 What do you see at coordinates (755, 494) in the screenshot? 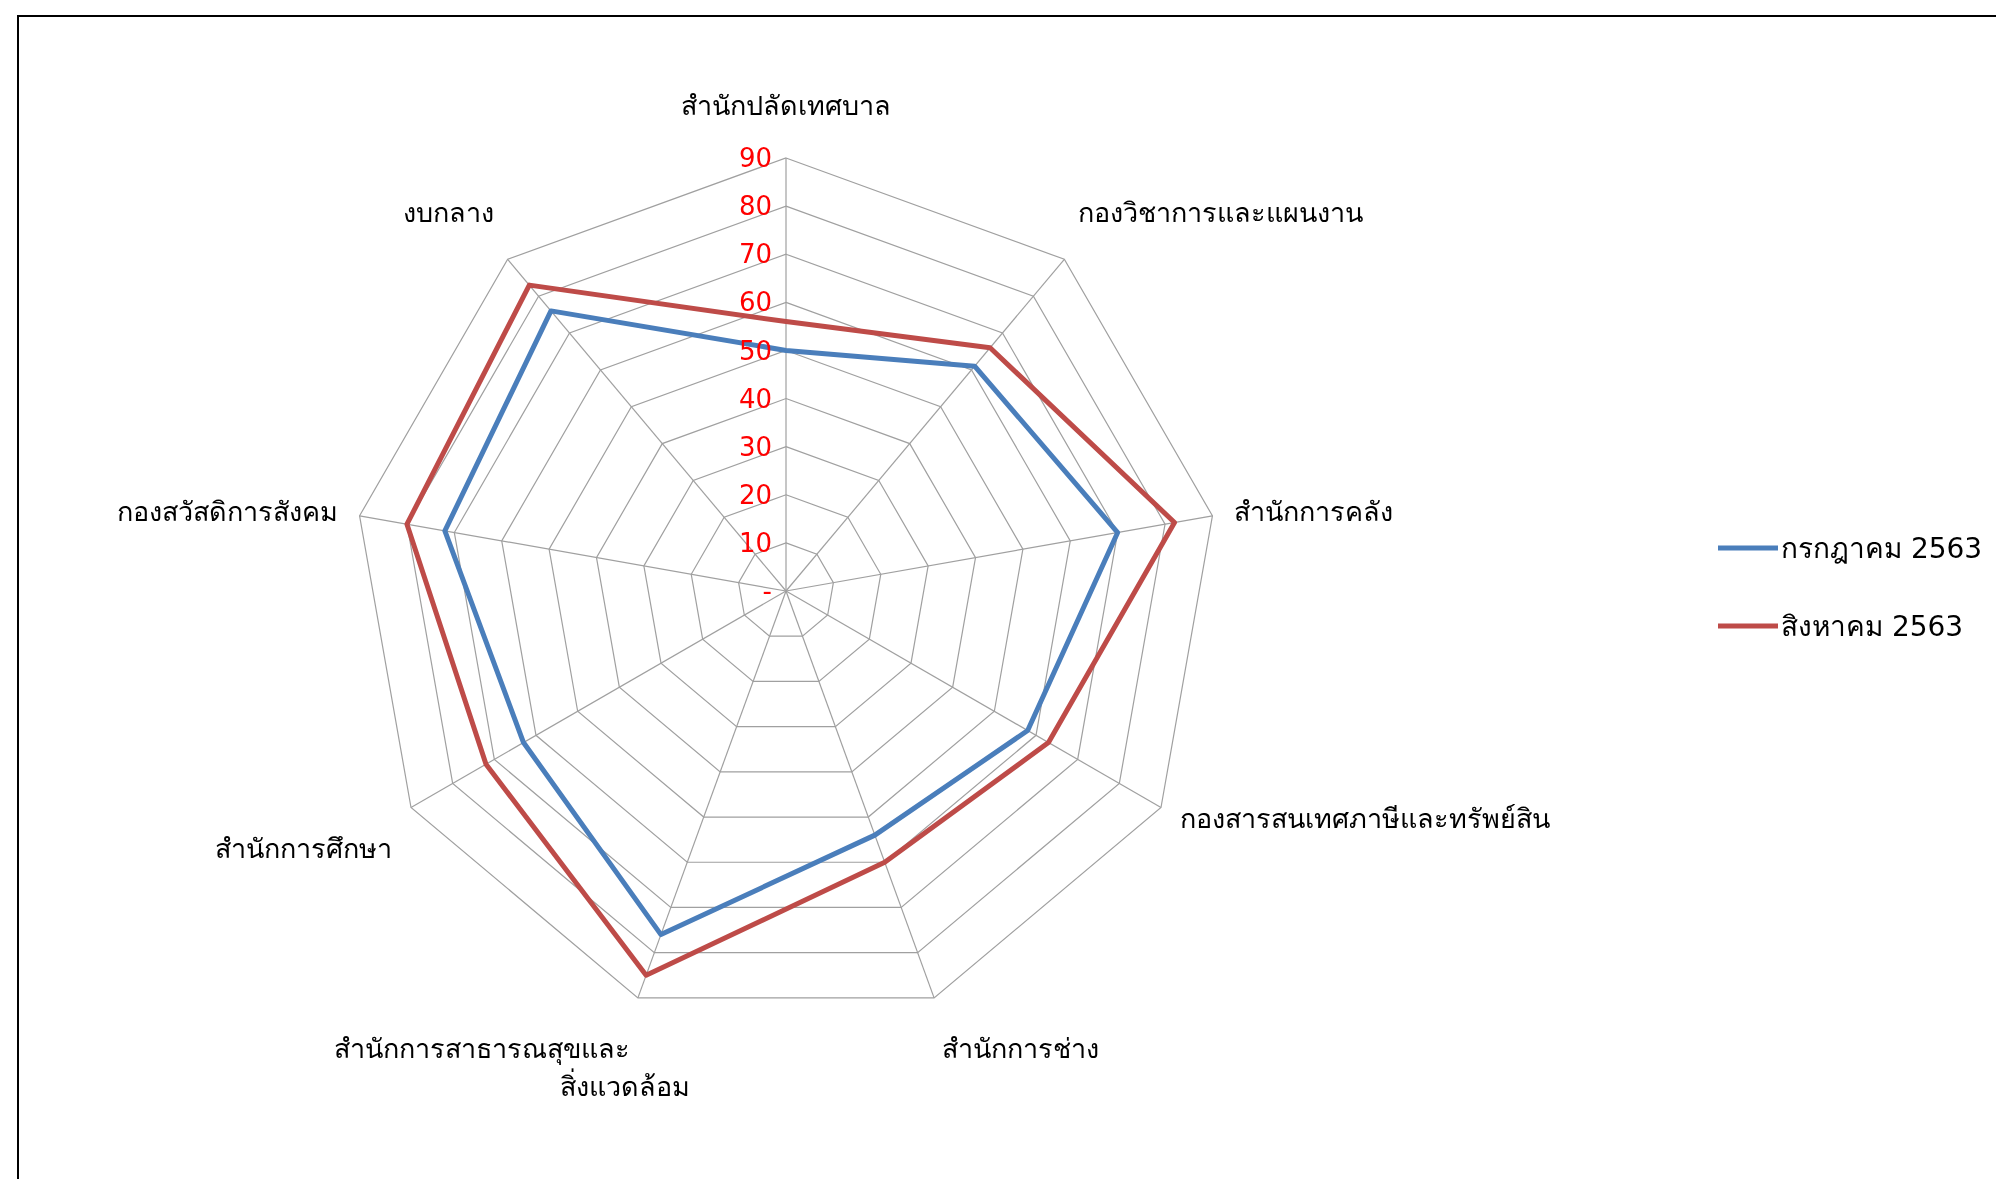
I see `y-tick-label: 20` at bounding box center [755, 494].